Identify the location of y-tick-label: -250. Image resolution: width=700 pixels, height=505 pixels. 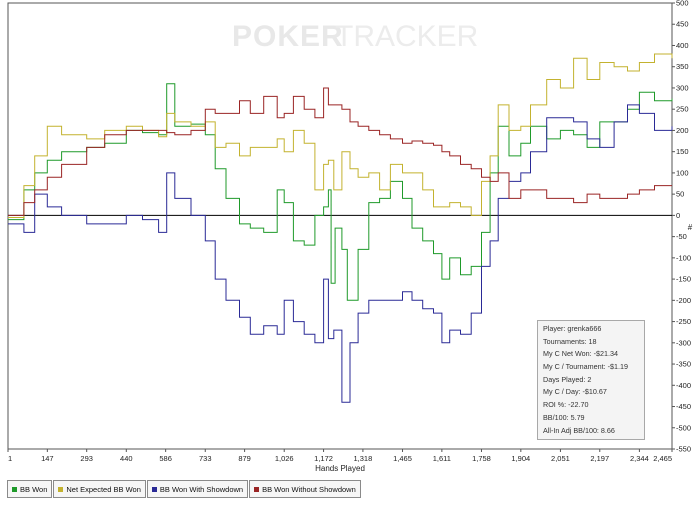
(683, 321).